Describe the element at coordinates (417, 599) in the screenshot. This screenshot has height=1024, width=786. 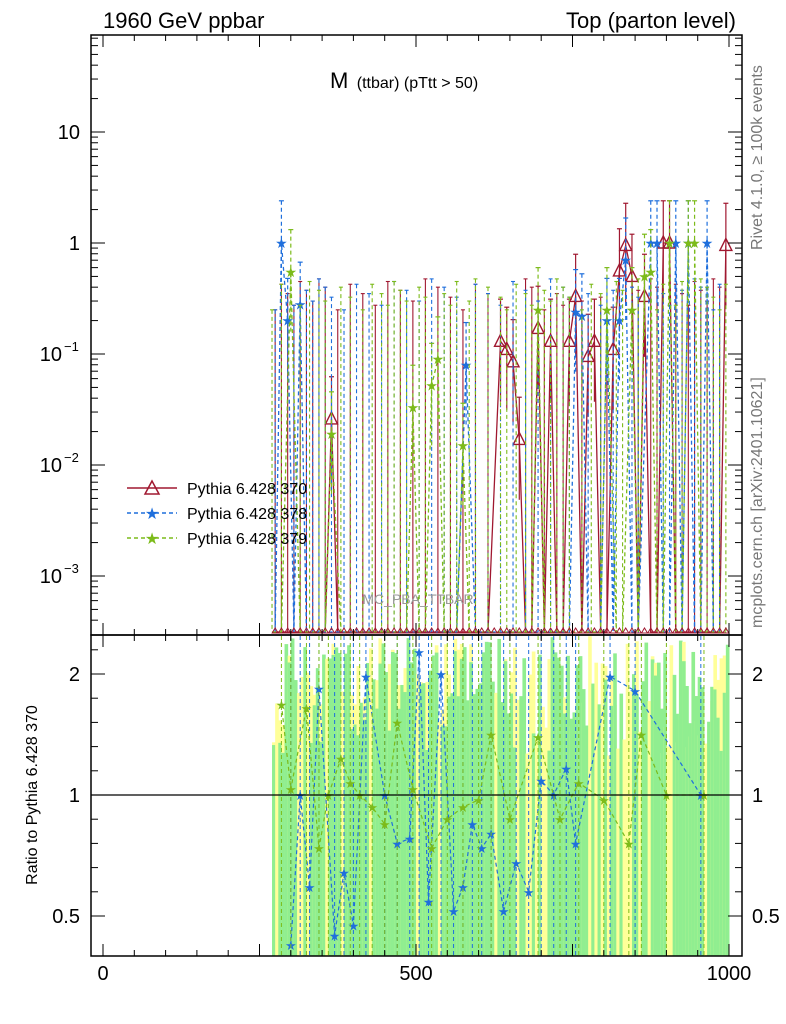
I see `analysis-watermark: MC_PBA_TTBAR` at that location.